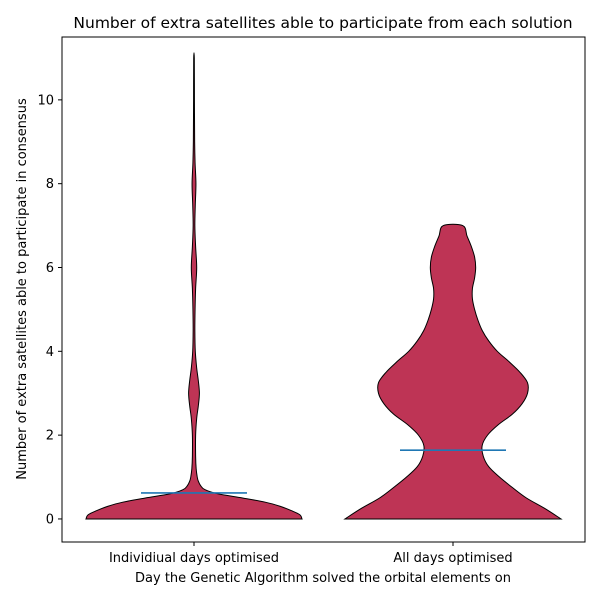 This screenshot has width=600, height=600. Describe the element at coordinates (50, 352) in the screenshot. I see `y-tick-label: 4` at that location.